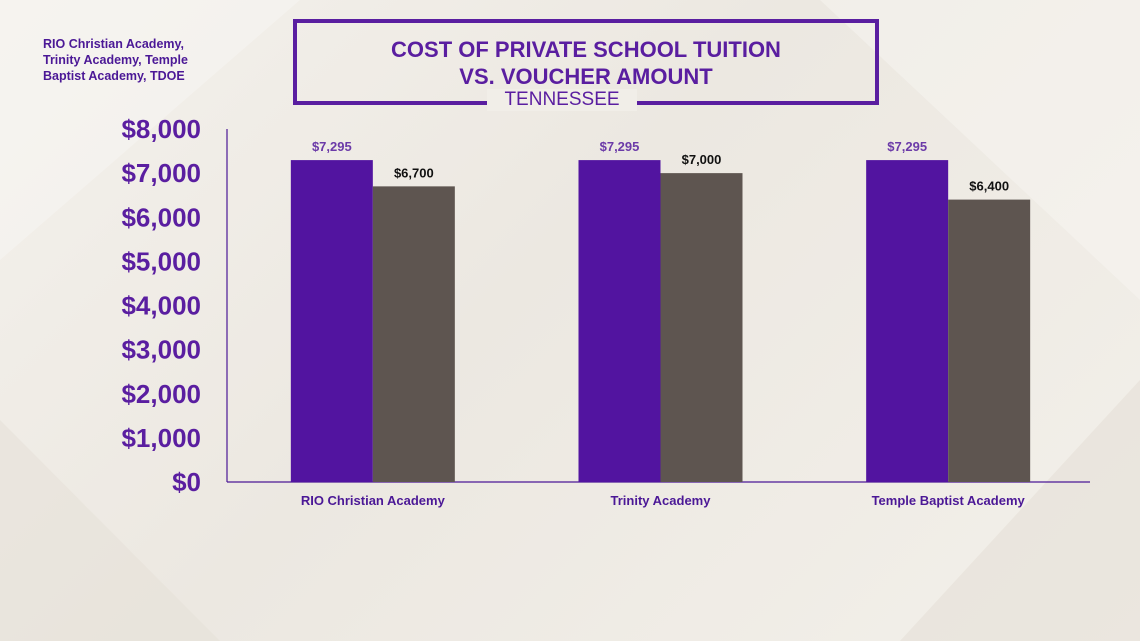 This screenshot has width=1140, height=641. Describe the element at coordinates (161, 438) in the screenshot. I see `y-tick-label: $1,000` at that location.